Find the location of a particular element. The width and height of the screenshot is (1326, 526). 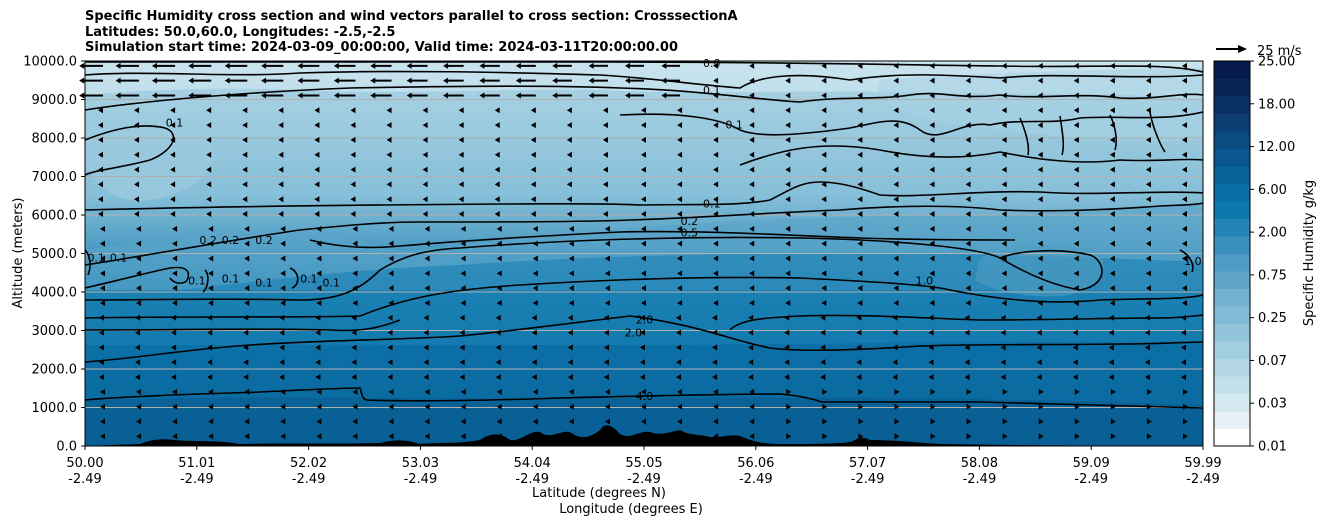

colorbar-tick-label: 18.00 is located at coordinates (1276, 104).